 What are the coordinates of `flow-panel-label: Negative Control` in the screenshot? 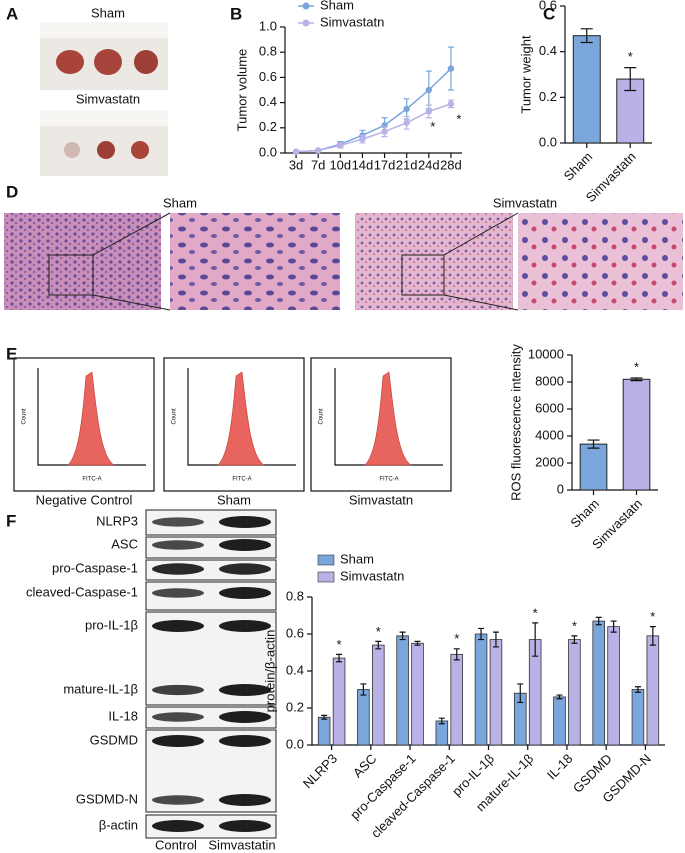 It's located at (84, 499).